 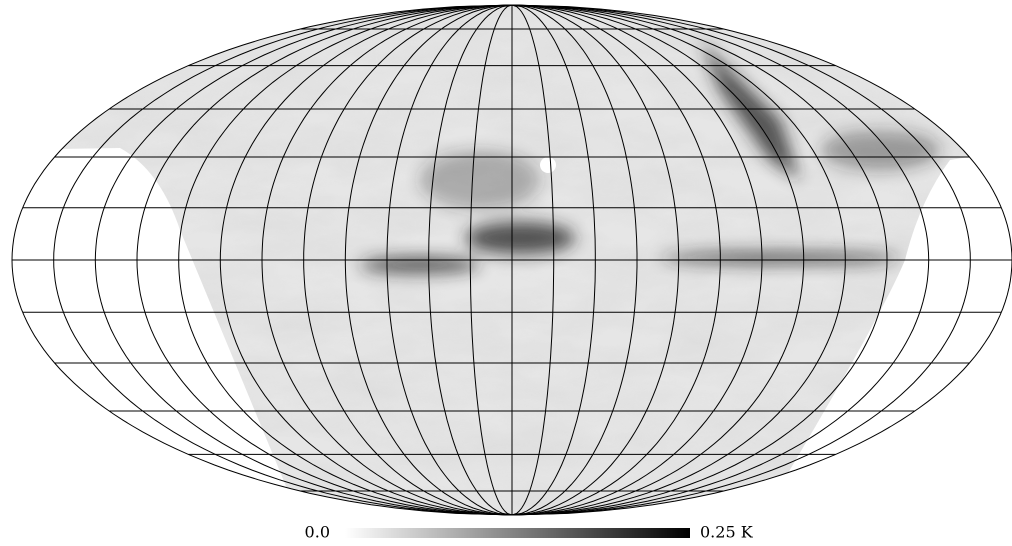 I want to click on colorbar-min-label: 0.0, so click(x=317, y=532).